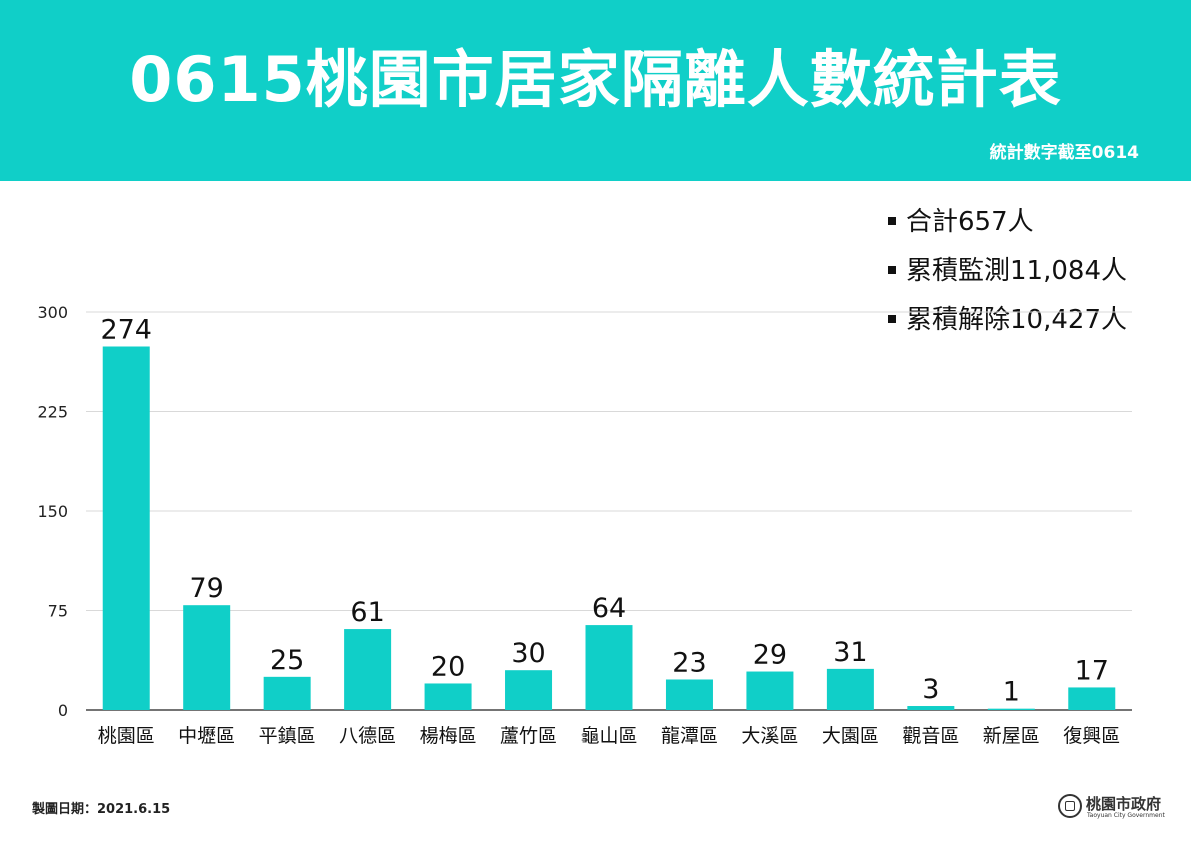 Image resolution: width=1191 pixels, height=842 pixels. Describe the element at coordinates (206, 736) in the screenshot. I see `x-tick-label: 中壢區` at that location.